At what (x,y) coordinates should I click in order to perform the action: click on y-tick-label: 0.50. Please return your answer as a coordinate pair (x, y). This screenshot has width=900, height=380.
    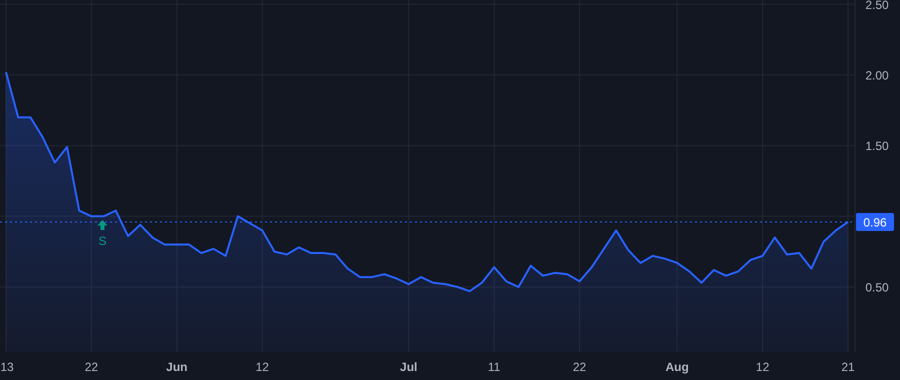
    Looking at the image, I should click on (877, 287).